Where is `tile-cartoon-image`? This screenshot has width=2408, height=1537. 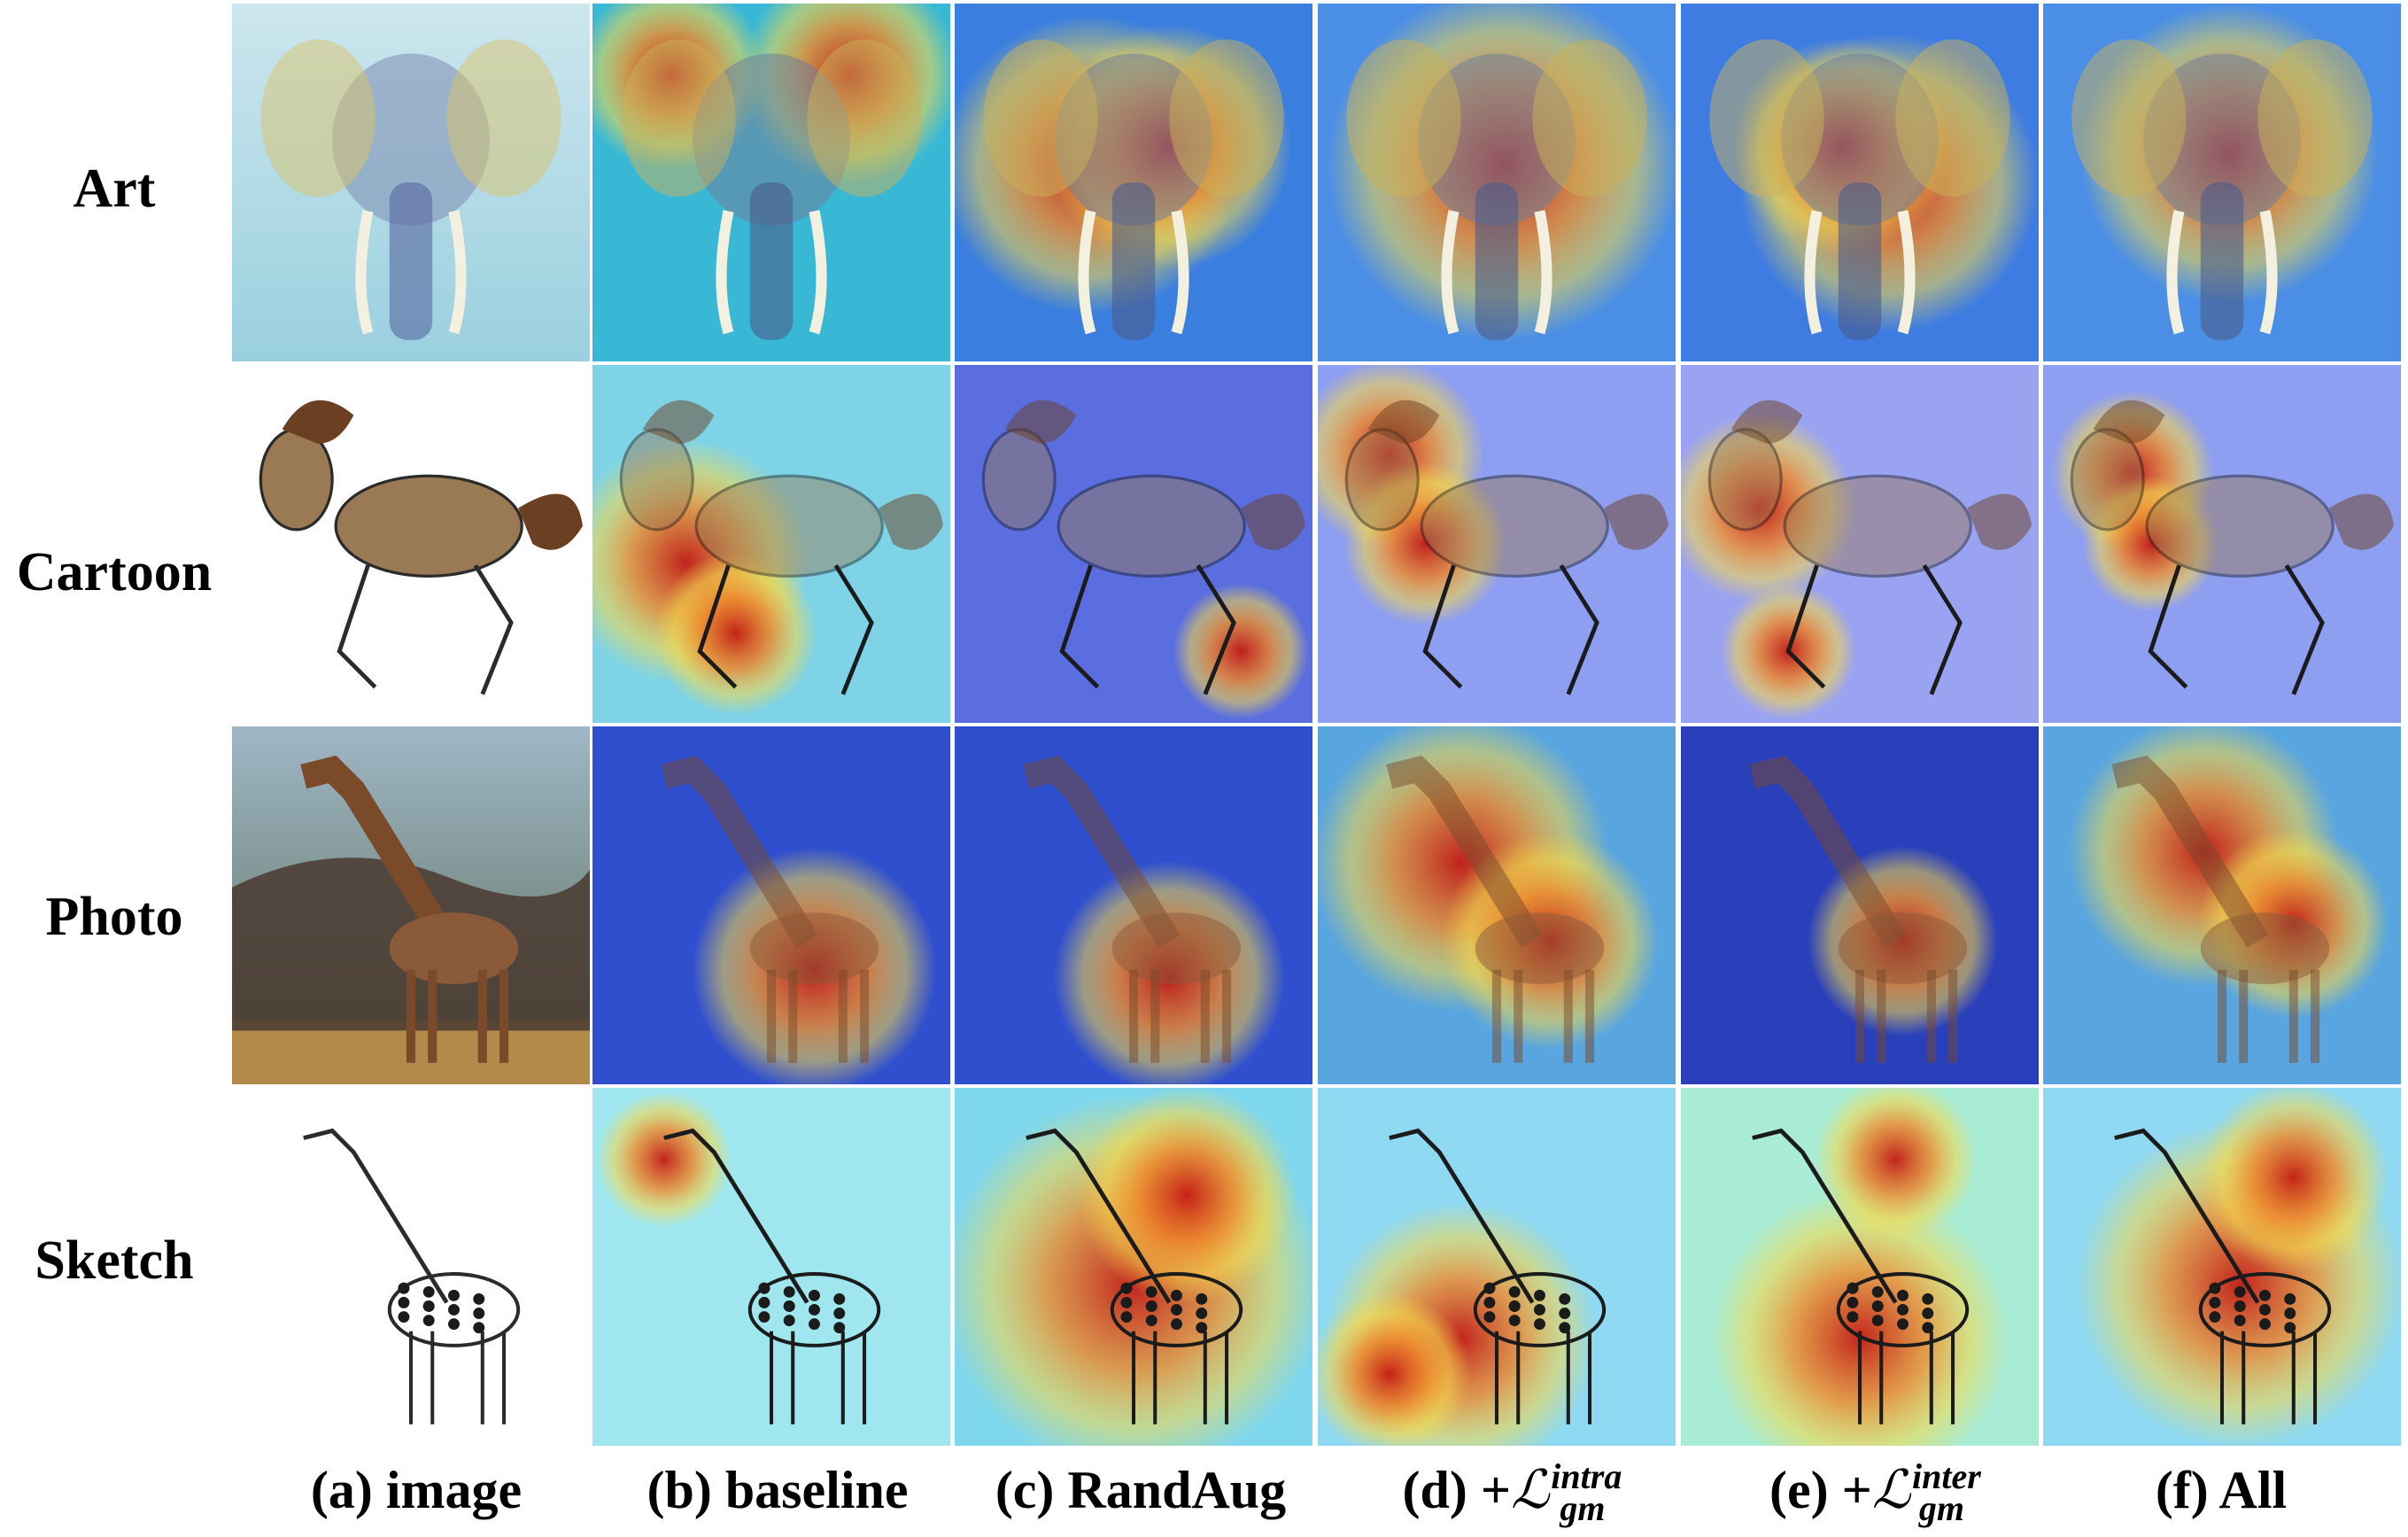 tile-cartoon-image is located at coordinates (411, 544).